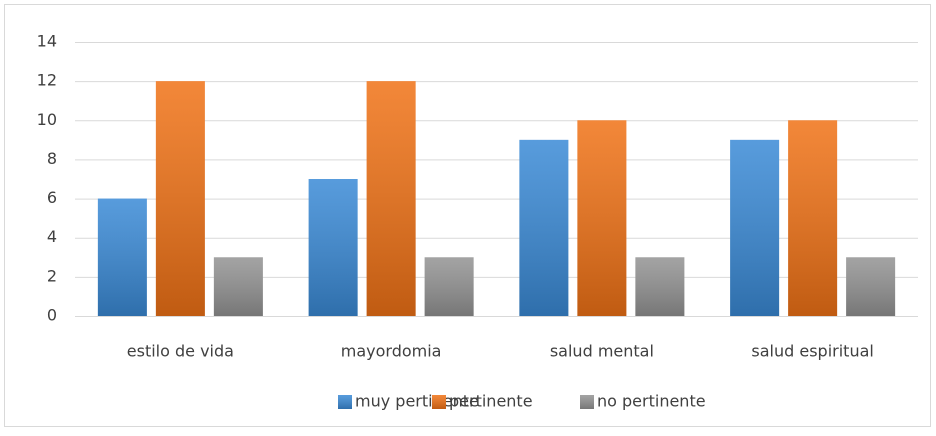 The image size is (936, 436). What do you see at coordinates (52, 236) in the screenshot?
I see `y-tick-label: 4` at bounding box center [52, 236].